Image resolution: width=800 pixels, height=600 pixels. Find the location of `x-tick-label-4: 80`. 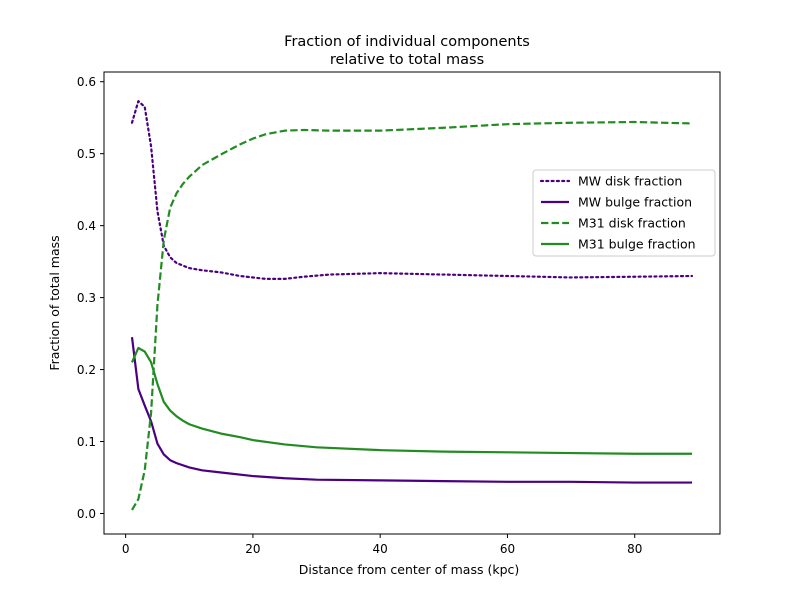

x-tick-label-4: 80 is located at coordinates (634, 549).